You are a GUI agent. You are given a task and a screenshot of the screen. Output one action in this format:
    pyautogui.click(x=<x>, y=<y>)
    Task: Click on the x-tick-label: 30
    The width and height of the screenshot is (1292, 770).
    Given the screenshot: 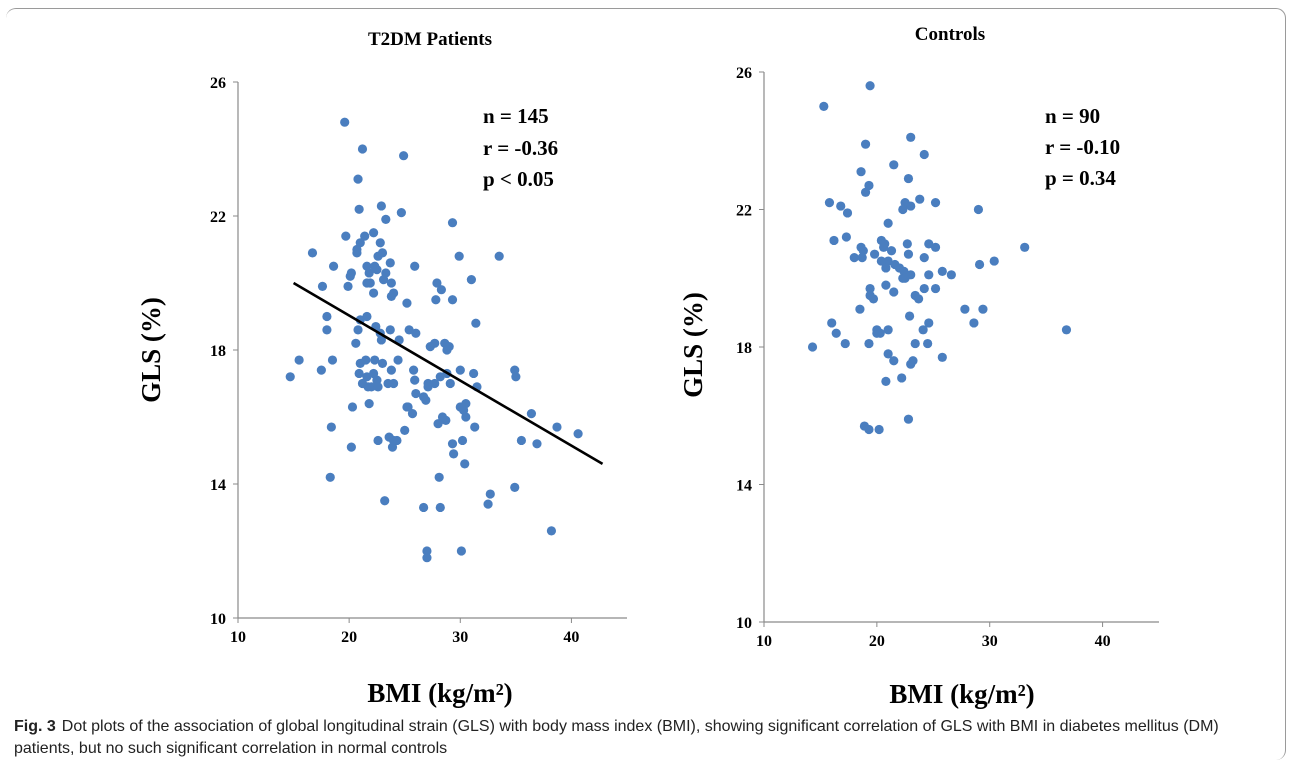 What is the action you would take?
    pyautogui.click(x=990, y=641)
    